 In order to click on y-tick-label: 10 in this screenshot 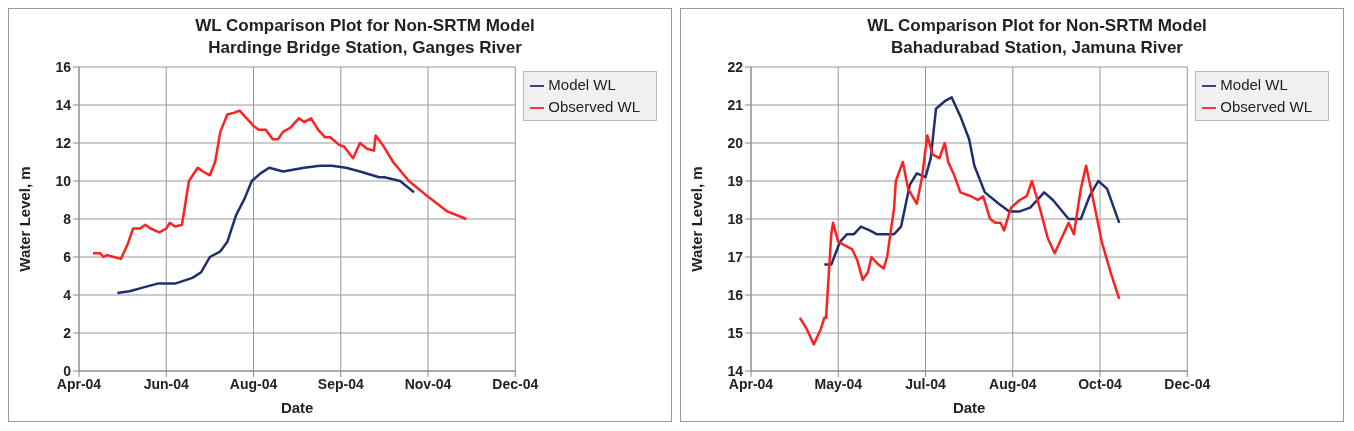, I will do `click(63, 180)`.